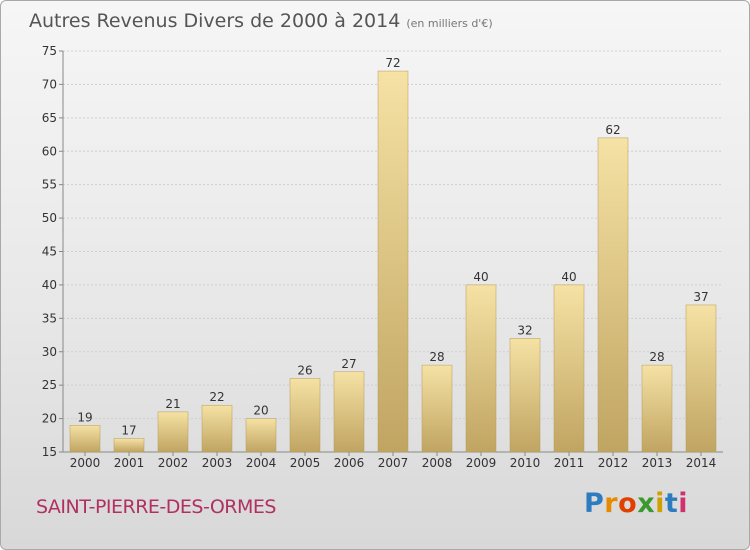  I want to click on bar-2001, so click(129, 445).